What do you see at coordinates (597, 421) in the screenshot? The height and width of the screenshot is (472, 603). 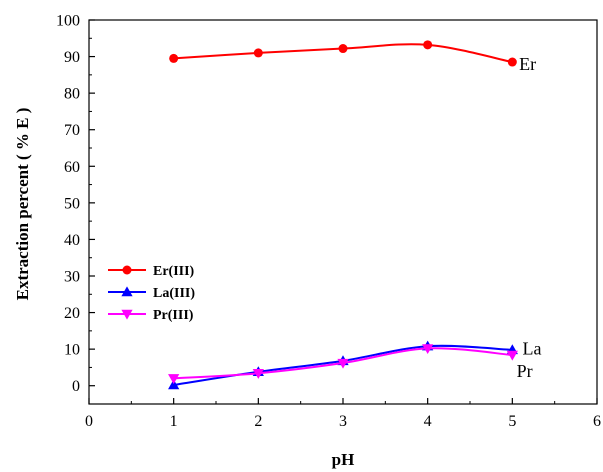 I see `x-tick-label: 6` at bounding box center [597, 421].